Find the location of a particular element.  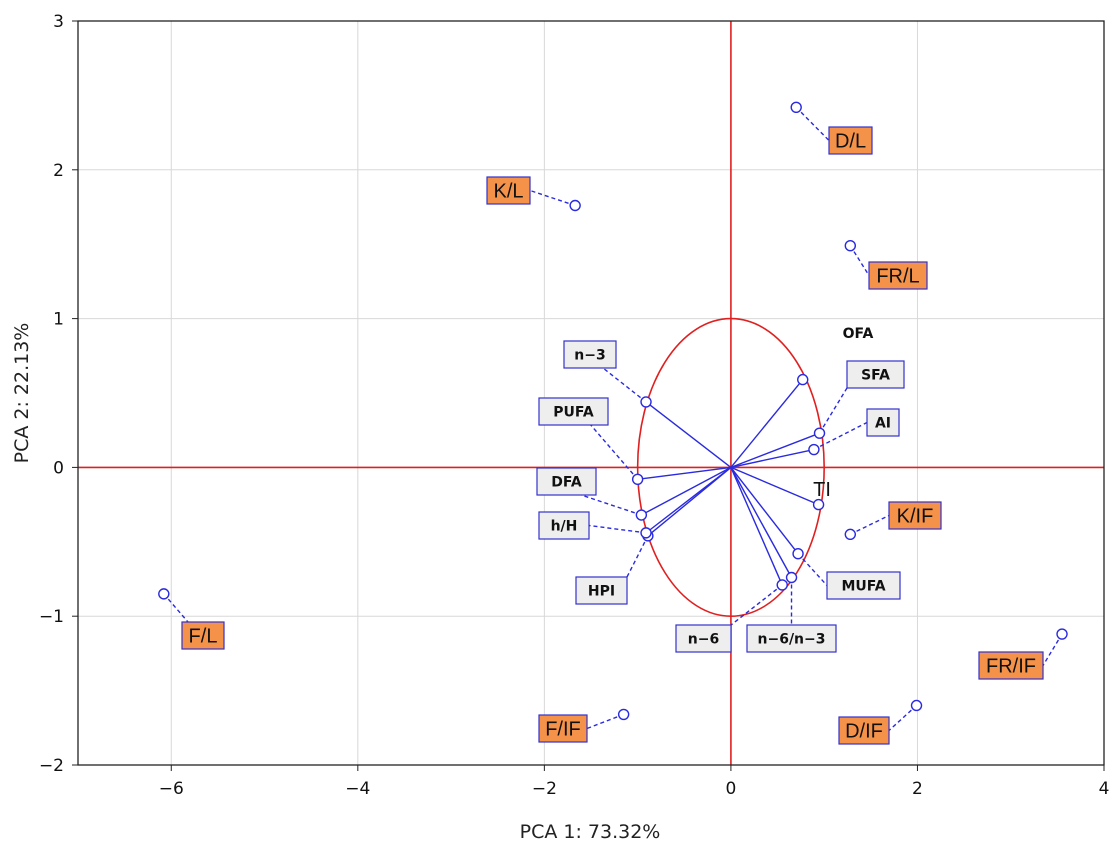

score-label-f-if: F/IF is located at coordinates (563, 730).